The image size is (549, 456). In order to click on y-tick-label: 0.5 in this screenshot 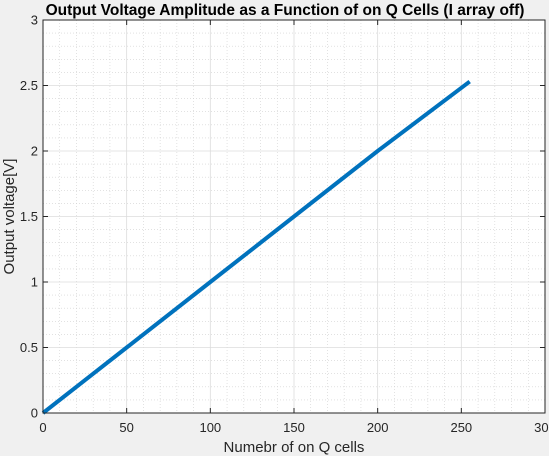, I will do `click(29, 347)`.